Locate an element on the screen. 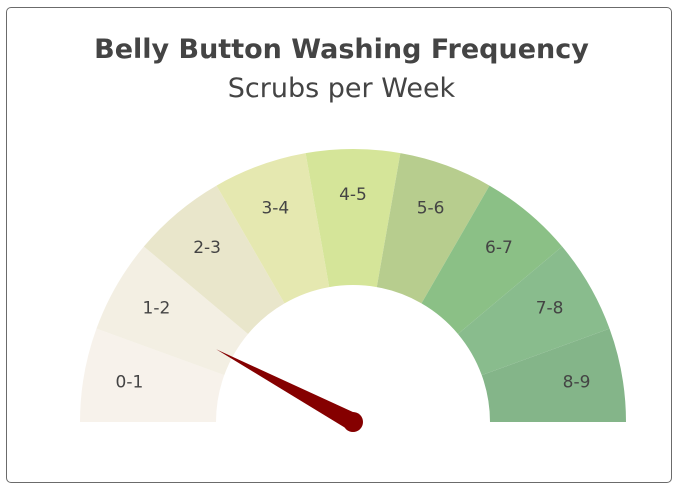 The image size is (683, 492). gauge-segment-label: 4-5 is located at coordinates (353, 195).